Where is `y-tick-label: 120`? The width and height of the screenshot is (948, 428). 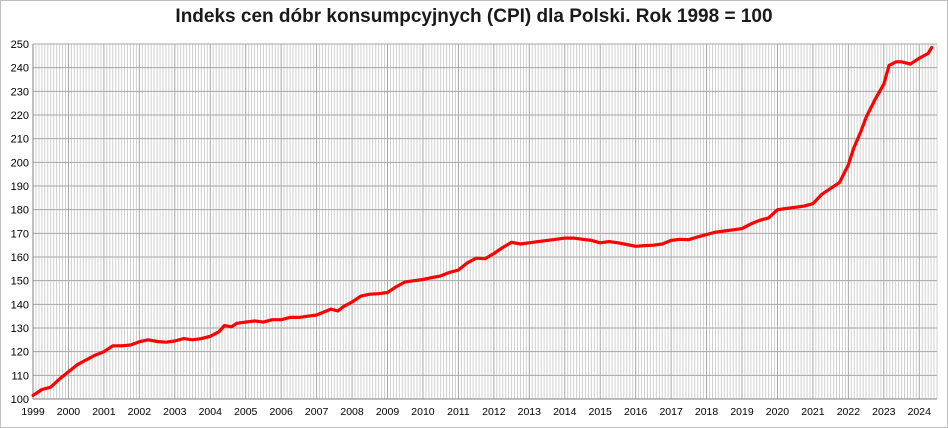 y-tick-label: 120 is located at coordinates (20, 353).